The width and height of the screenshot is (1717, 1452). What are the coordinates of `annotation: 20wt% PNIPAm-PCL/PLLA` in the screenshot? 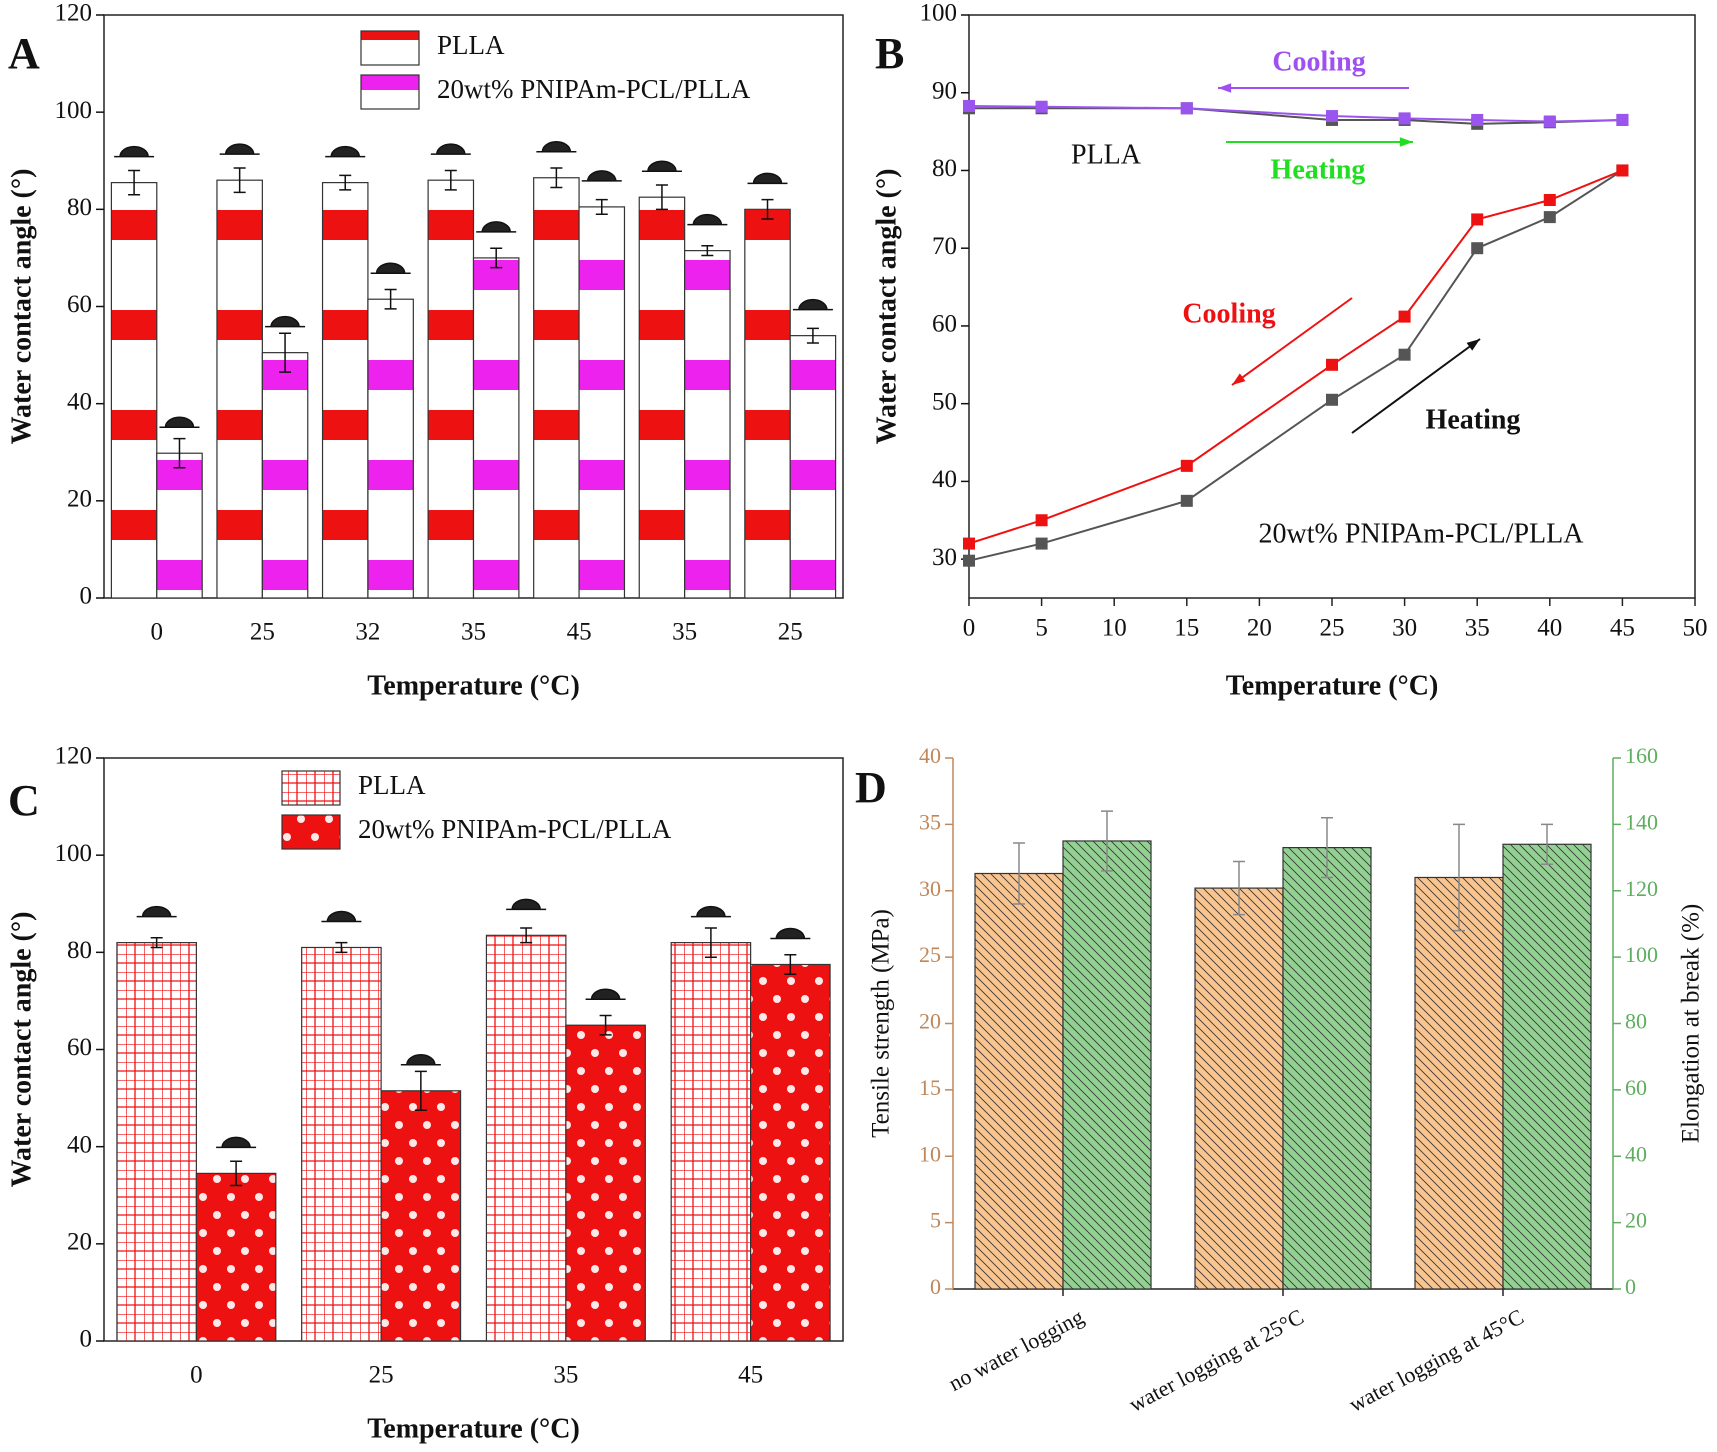 It's located at (1422, 533).